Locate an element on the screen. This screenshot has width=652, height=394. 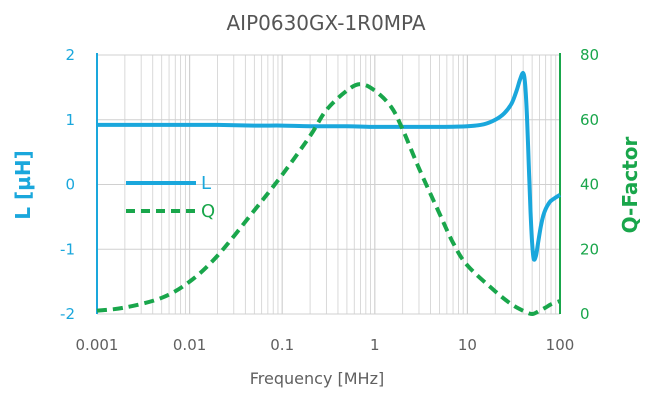
x-tick-label: 0.001 is located at coordinates (97, 345).